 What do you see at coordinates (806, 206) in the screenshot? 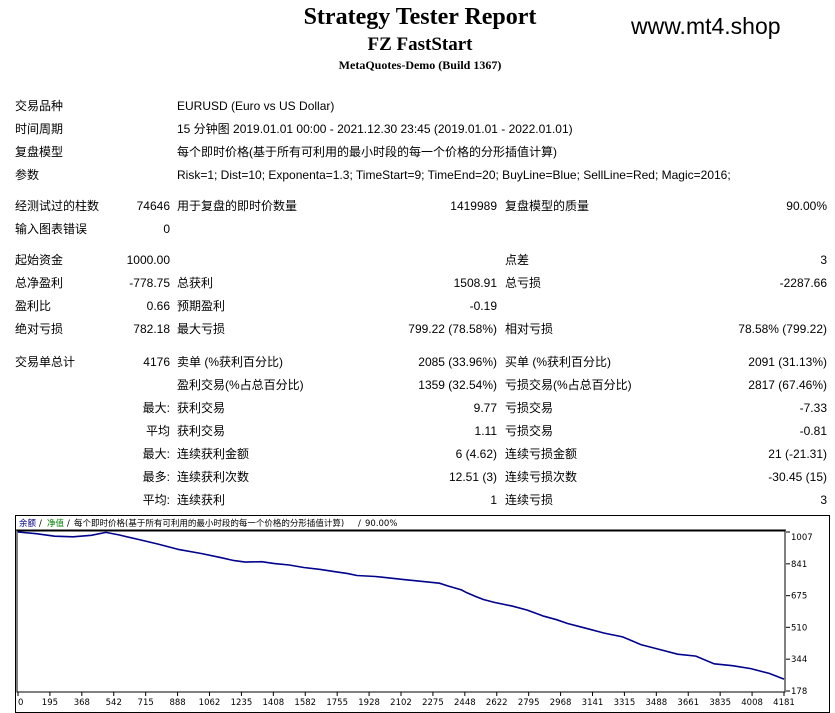
I see `quality-value: 90.00%` at bounding box center [806, 206].